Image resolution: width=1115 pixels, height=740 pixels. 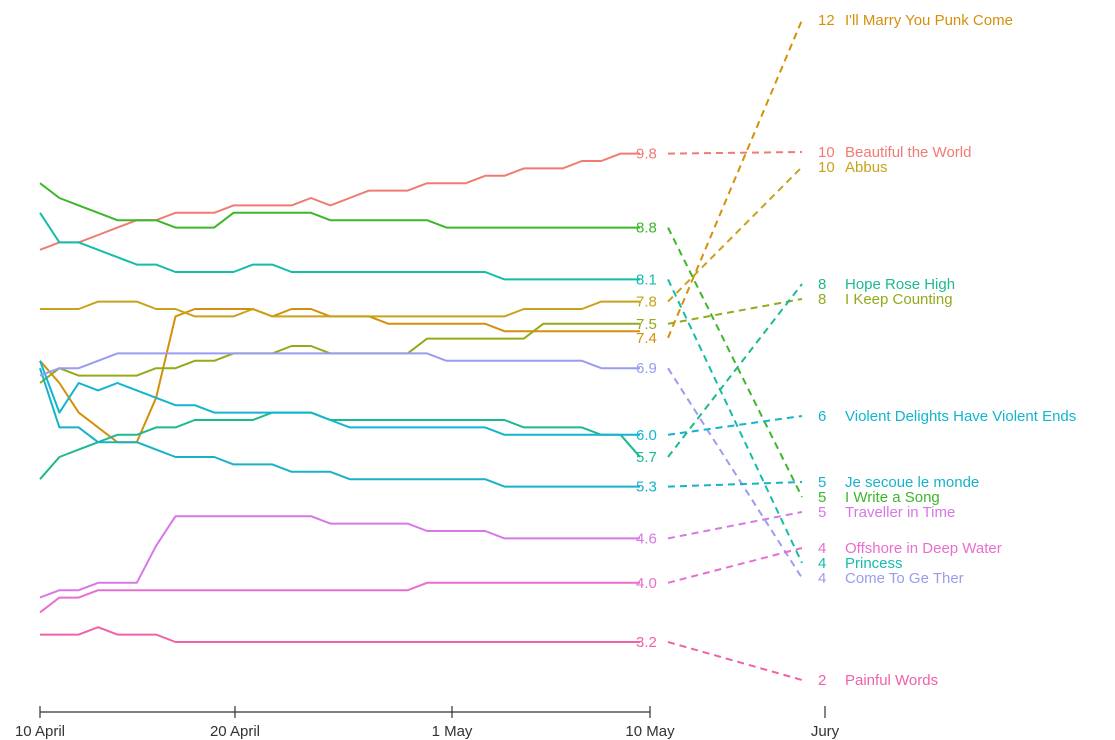 I want to click on jury-connector-violent-delights-have-violent-ends, so click(x=735, y=425).